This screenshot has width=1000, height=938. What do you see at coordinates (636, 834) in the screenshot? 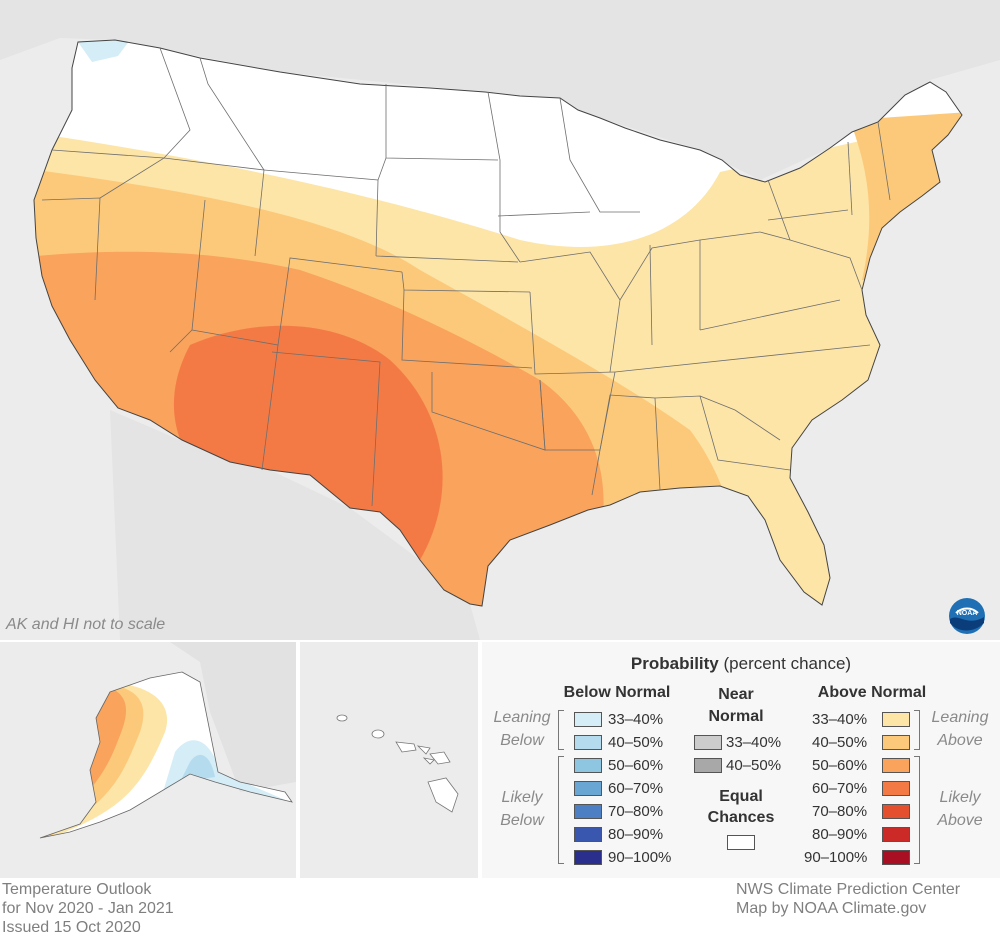
I see `below-label-80-90: 80–90%` at bounding box center [636, 834].